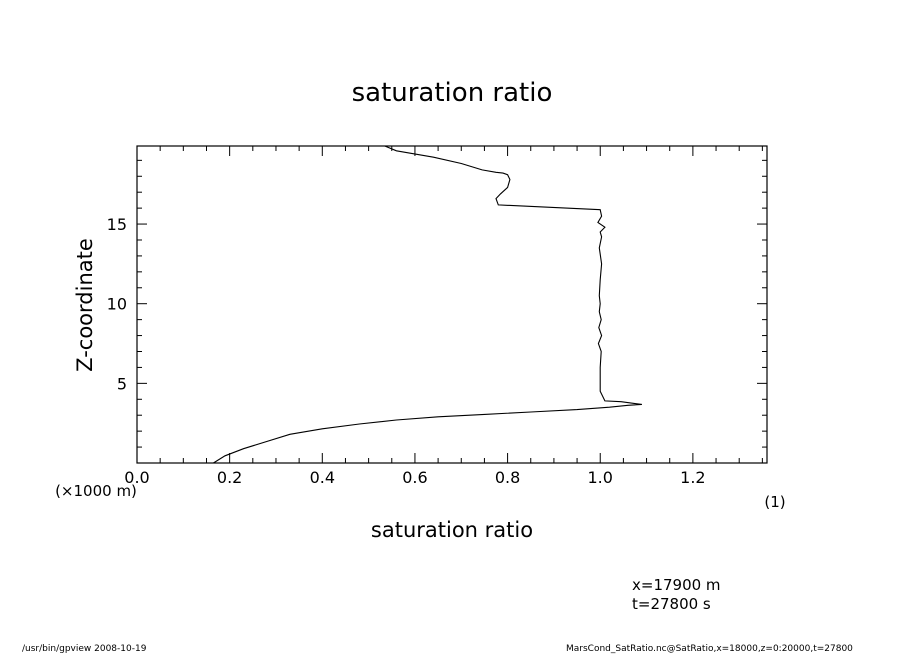 This screenshot has width=904, height=654. What do you see at coordinates (84, 649) in the screenshot?
I see `footer-left: /usr/bin/gpview 2008-10-19` at bounding box center [84, 649].